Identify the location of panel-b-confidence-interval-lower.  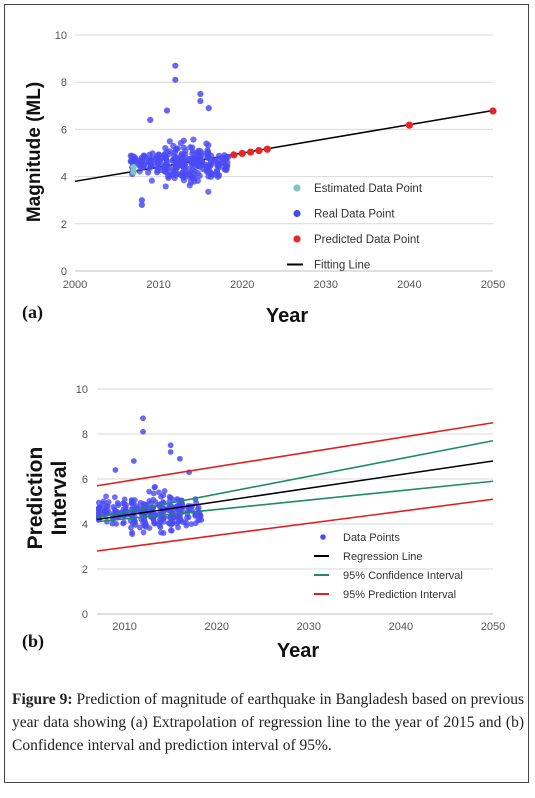
(295, 501).